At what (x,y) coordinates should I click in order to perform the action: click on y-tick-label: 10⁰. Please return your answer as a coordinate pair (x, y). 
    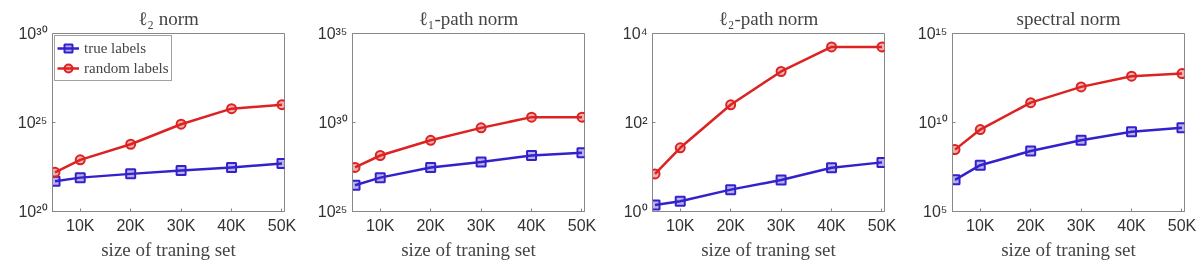
    Looking at the image, I should click on (635, 211).